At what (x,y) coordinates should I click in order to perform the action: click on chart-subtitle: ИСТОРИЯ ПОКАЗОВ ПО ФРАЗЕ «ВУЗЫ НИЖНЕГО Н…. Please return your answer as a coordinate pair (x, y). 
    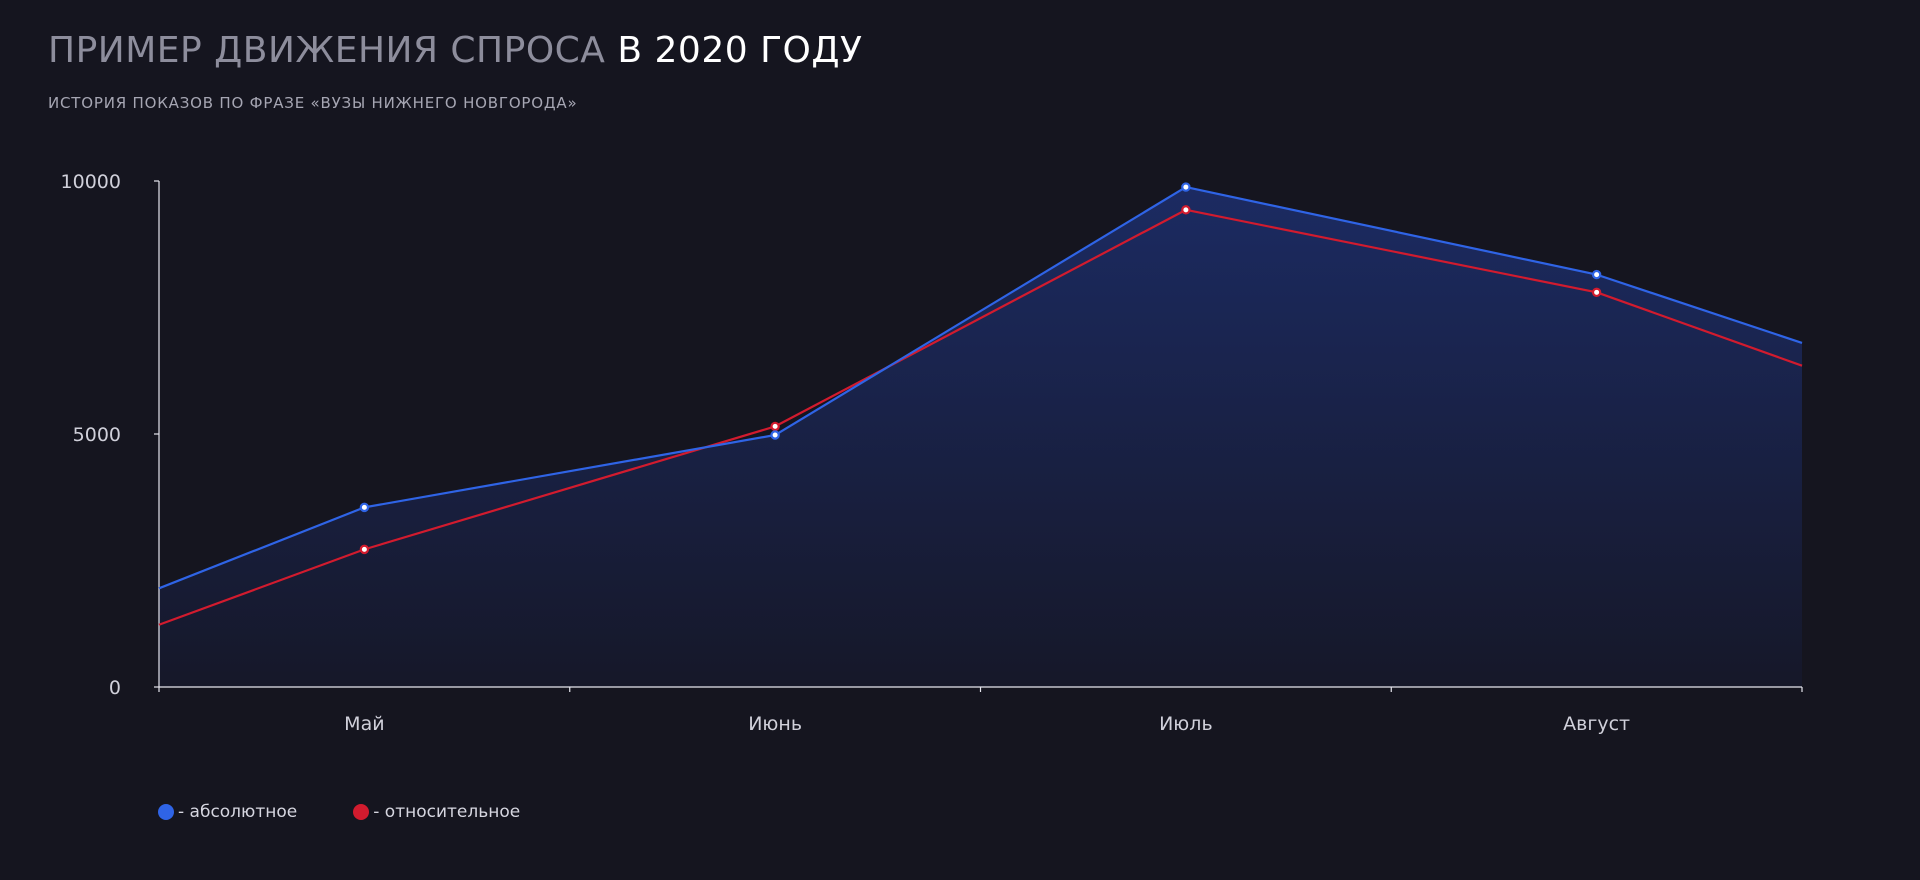
    Looking at the image, I should click on (313, 103).